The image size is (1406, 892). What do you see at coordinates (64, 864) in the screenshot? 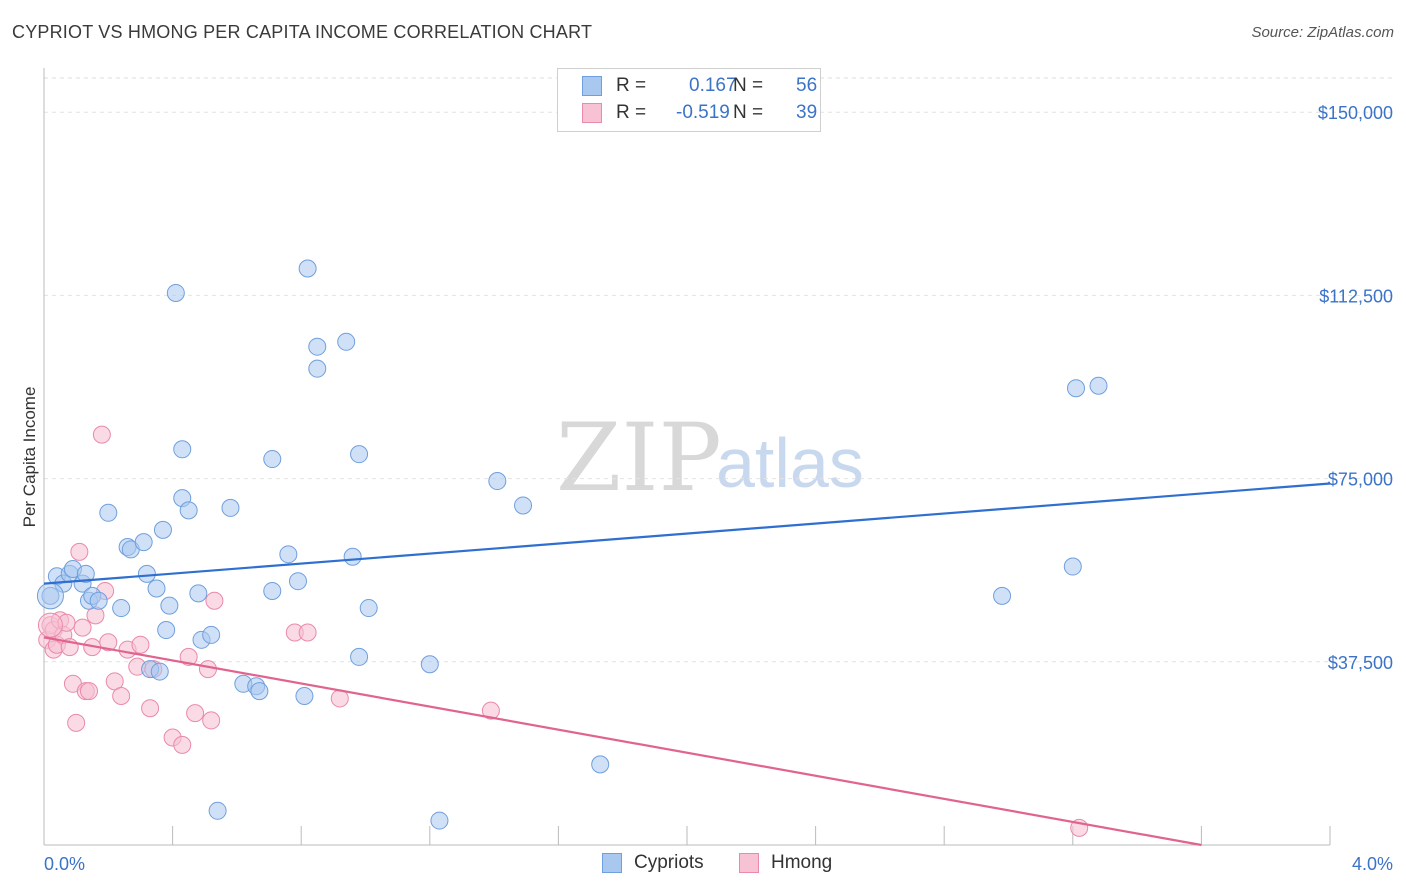
I see `x-tick-label: 0.0%` at bounding box center [64, 864].